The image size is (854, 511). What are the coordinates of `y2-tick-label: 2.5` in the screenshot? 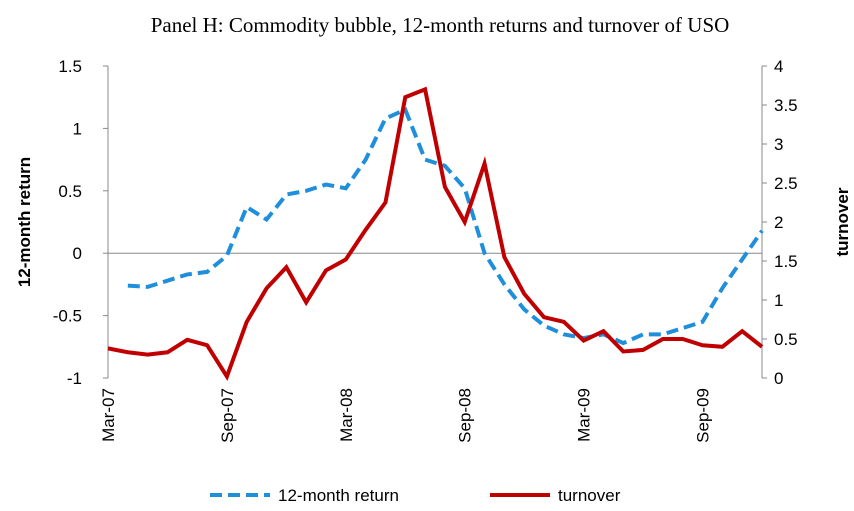 It's located at (786, 183).